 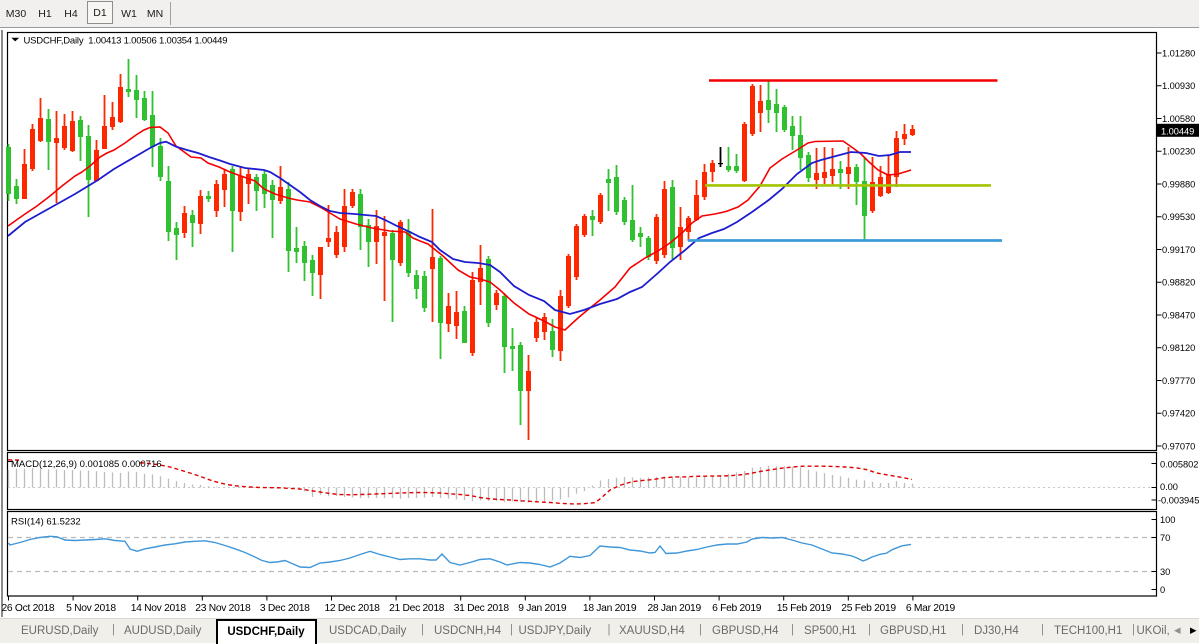 What do you see at coordinates (1162, 590) in the screenshot?
I see `svg-text: 0` at bounding box center [1162, 590].